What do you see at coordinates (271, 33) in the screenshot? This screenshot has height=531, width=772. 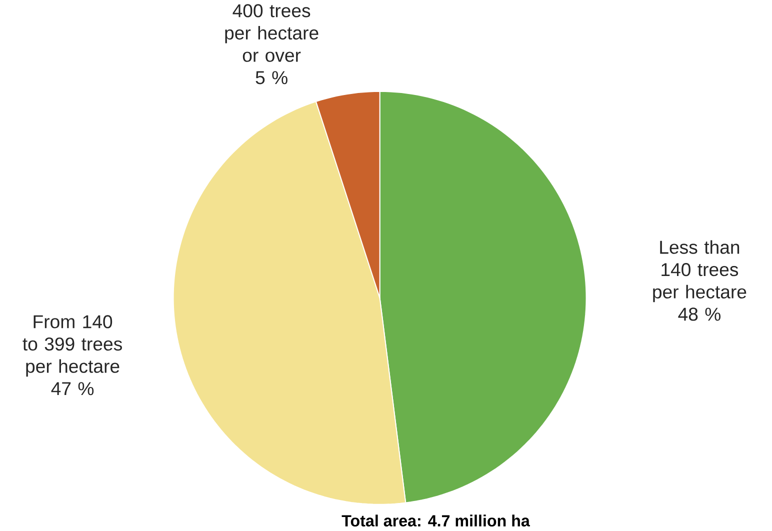 I see `slice-label: 400 trees per hectare or over` at bounding box center [271, 33].